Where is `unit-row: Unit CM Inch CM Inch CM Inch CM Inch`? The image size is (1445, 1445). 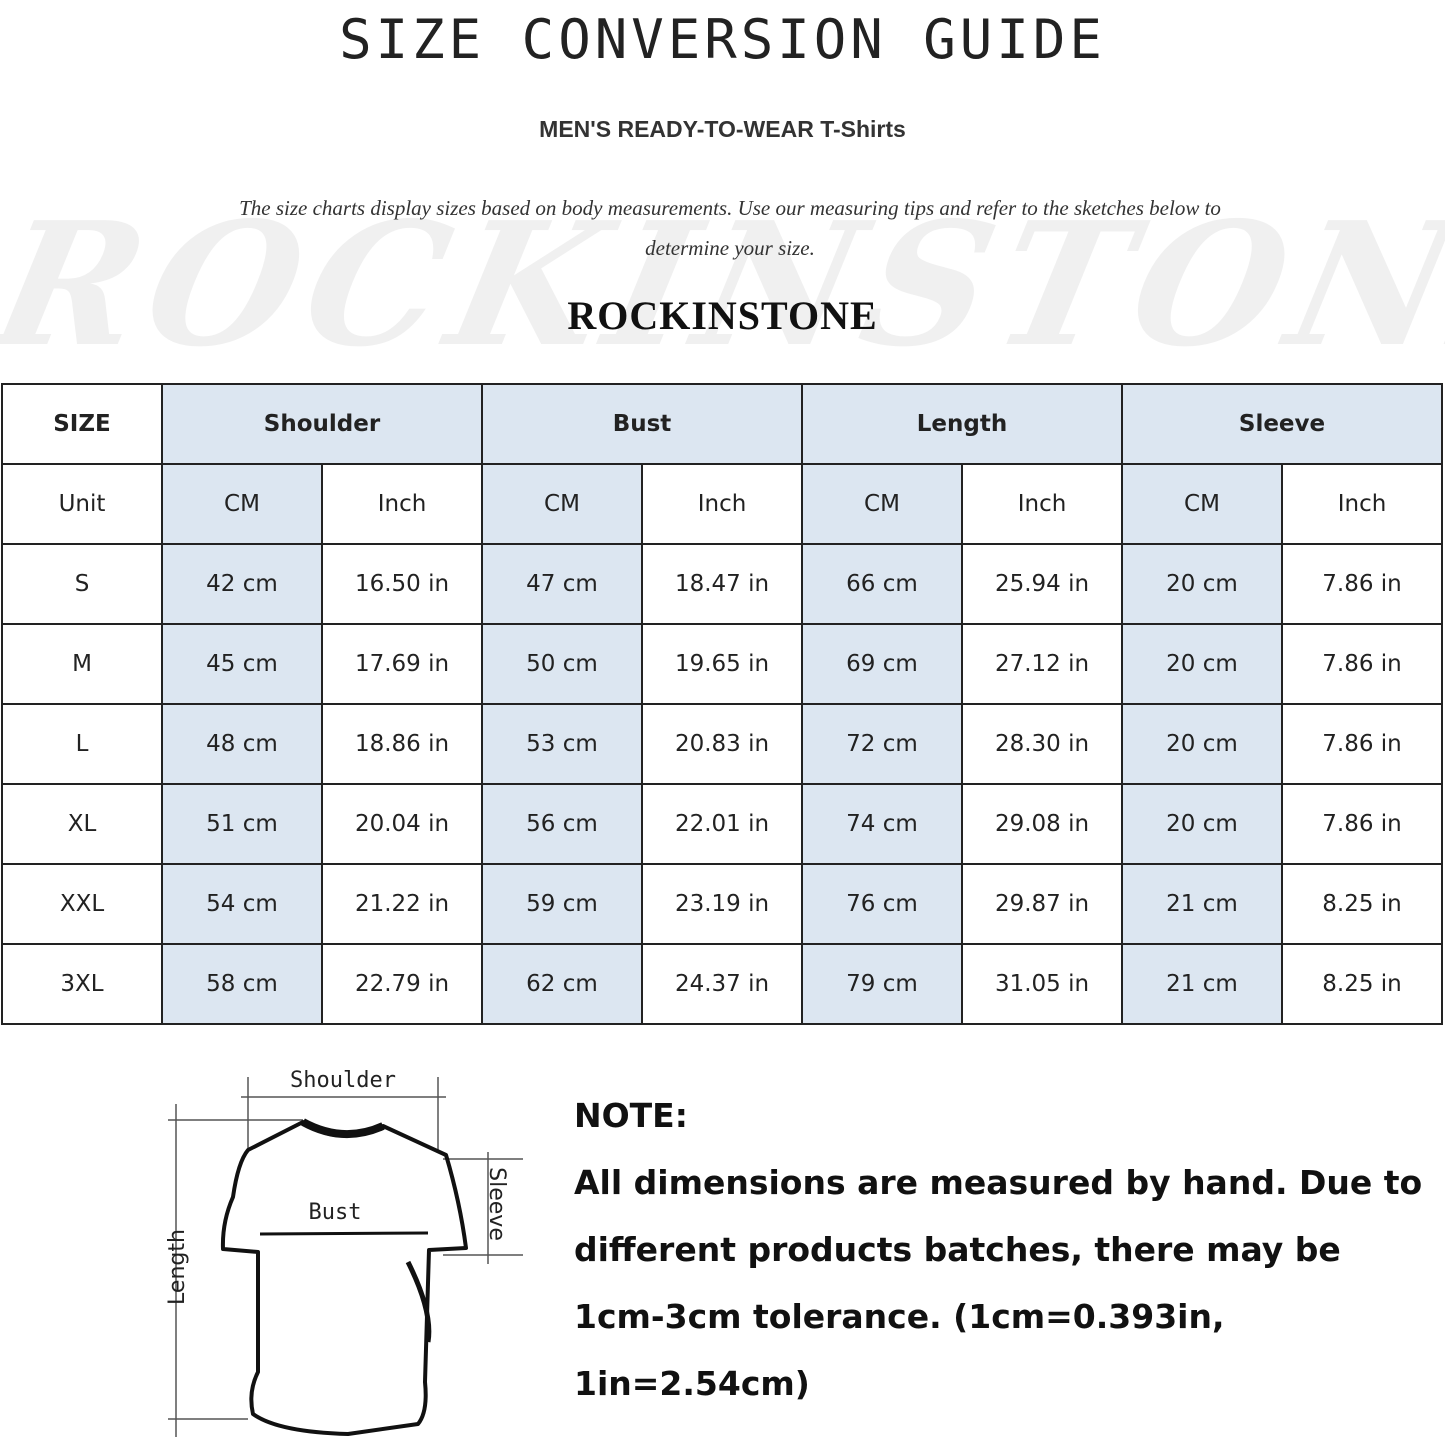 unit-row: Unit CM Inch CM Inch CM Inch CM Inch is located at coordinates (722, 504).